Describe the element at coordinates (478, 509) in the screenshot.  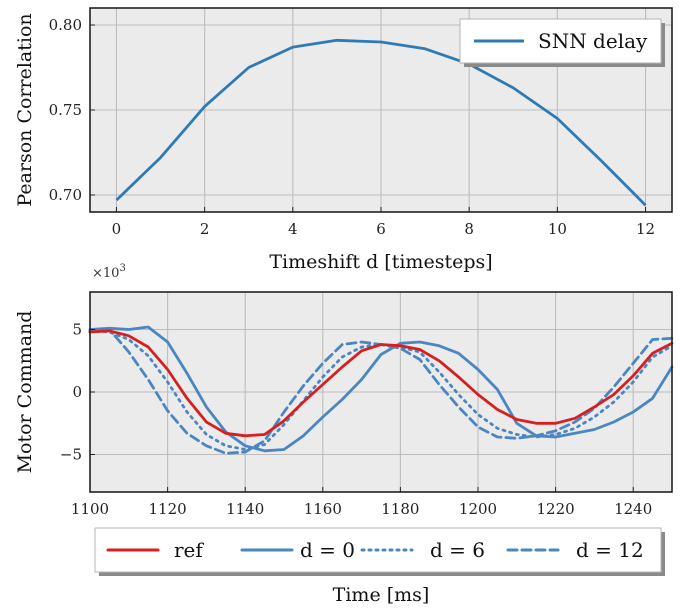
I see `bottom-xtick-label: 1200` at that location.